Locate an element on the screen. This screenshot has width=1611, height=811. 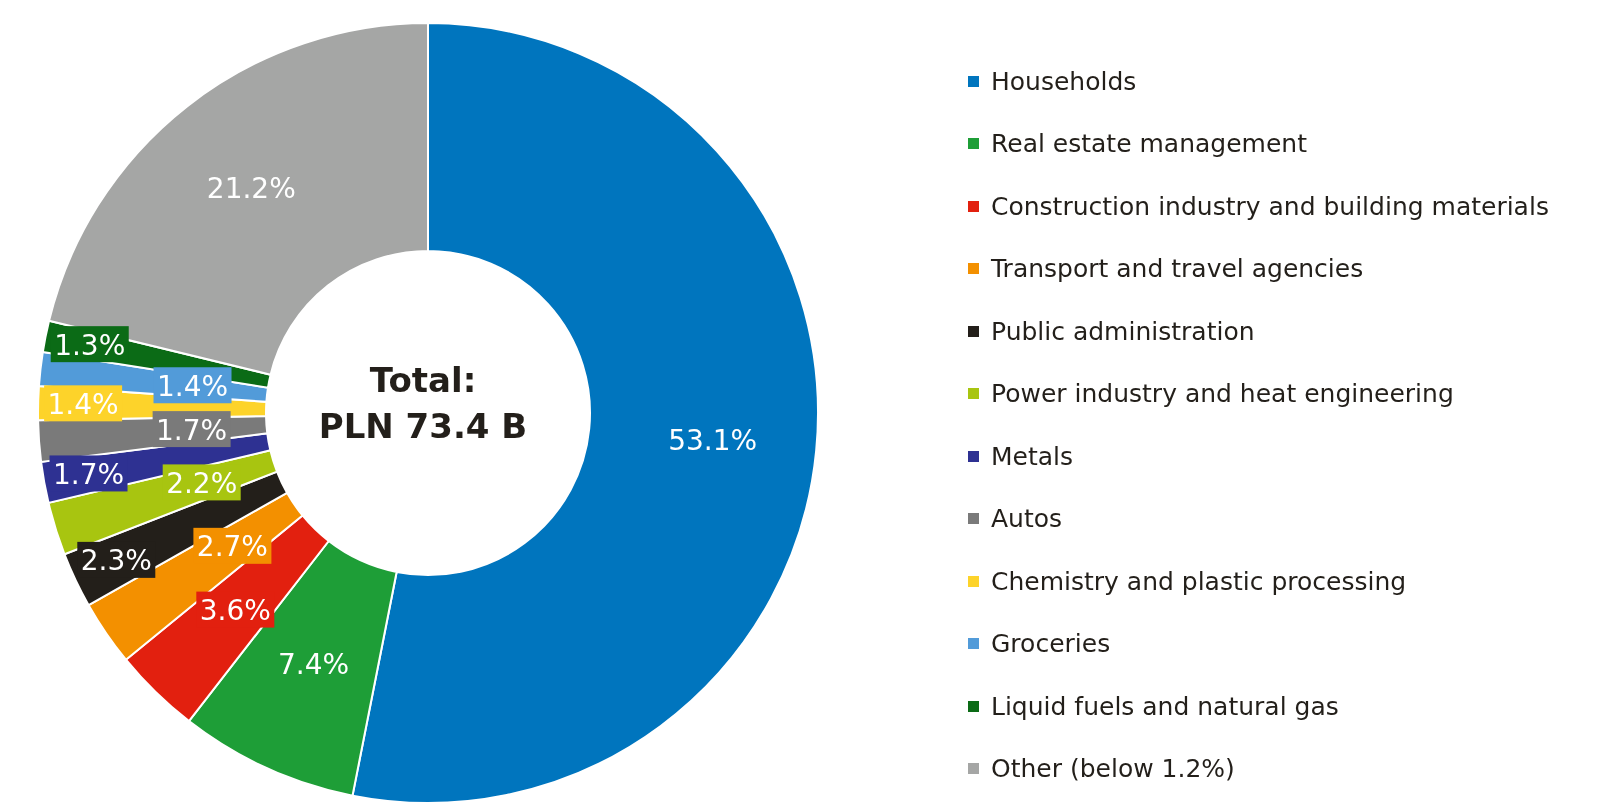
legend-label: Metals is located at coordinates (1032, 456).